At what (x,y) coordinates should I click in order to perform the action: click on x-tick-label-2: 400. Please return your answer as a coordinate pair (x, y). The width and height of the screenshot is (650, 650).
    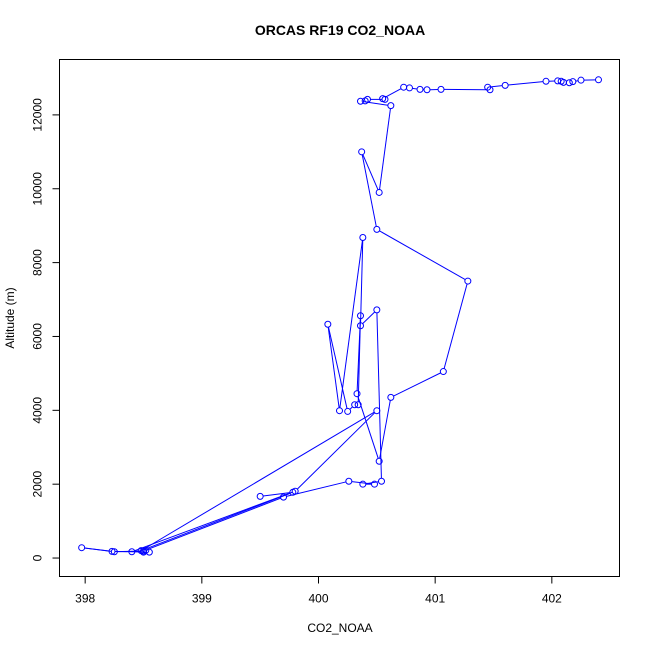
    Looking at the image, I should click on (318, 599).